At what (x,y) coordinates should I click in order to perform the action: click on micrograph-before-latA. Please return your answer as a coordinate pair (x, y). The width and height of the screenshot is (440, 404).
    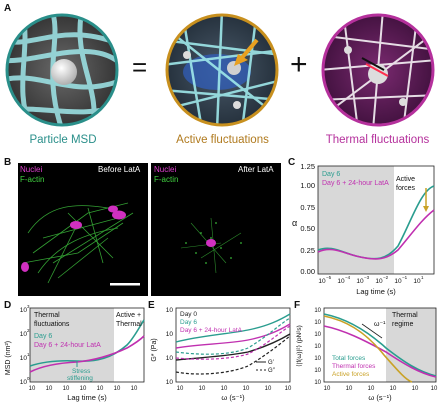
    Looking at the image, I should click on (83, 229).